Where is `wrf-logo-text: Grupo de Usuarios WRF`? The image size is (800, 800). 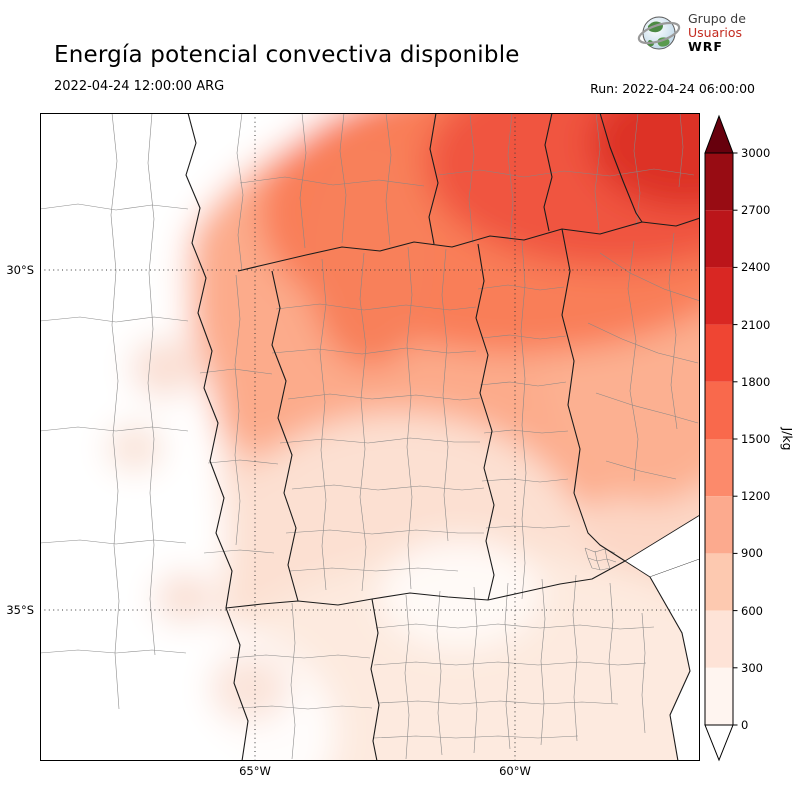
wrf-logo-text: Grupo de Usuarios WRF is located at coordinates (717, 33).